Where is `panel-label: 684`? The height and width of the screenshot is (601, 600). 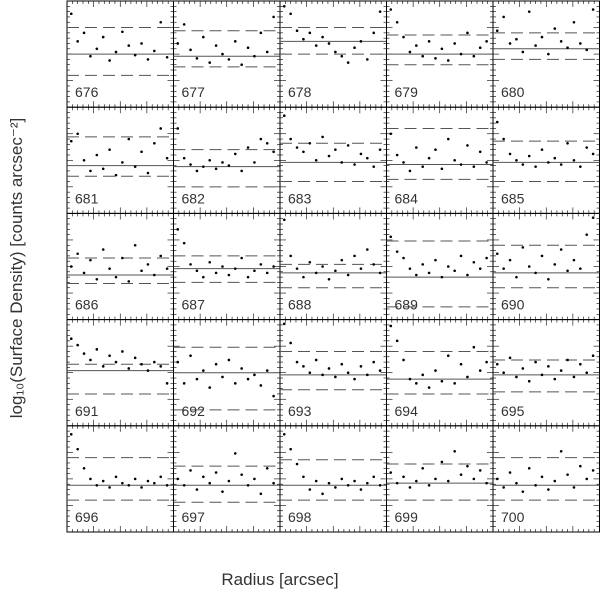
panel-label: 684 is located at coordinates (407, 198).